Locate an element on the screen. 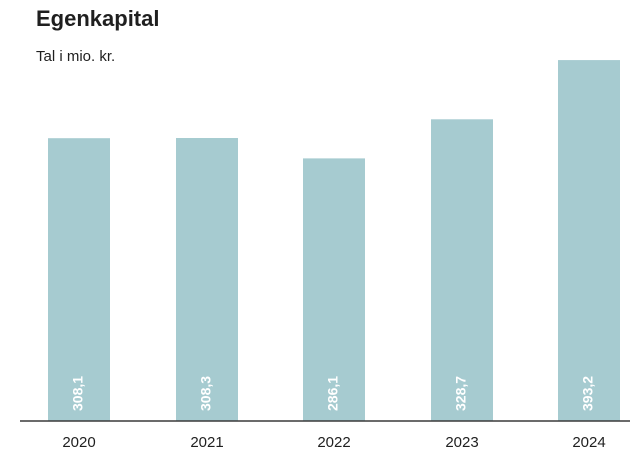 This screenshot has width=630, height=452. x-tick-label-2024: 2024 is located at coordinates (588, 442).